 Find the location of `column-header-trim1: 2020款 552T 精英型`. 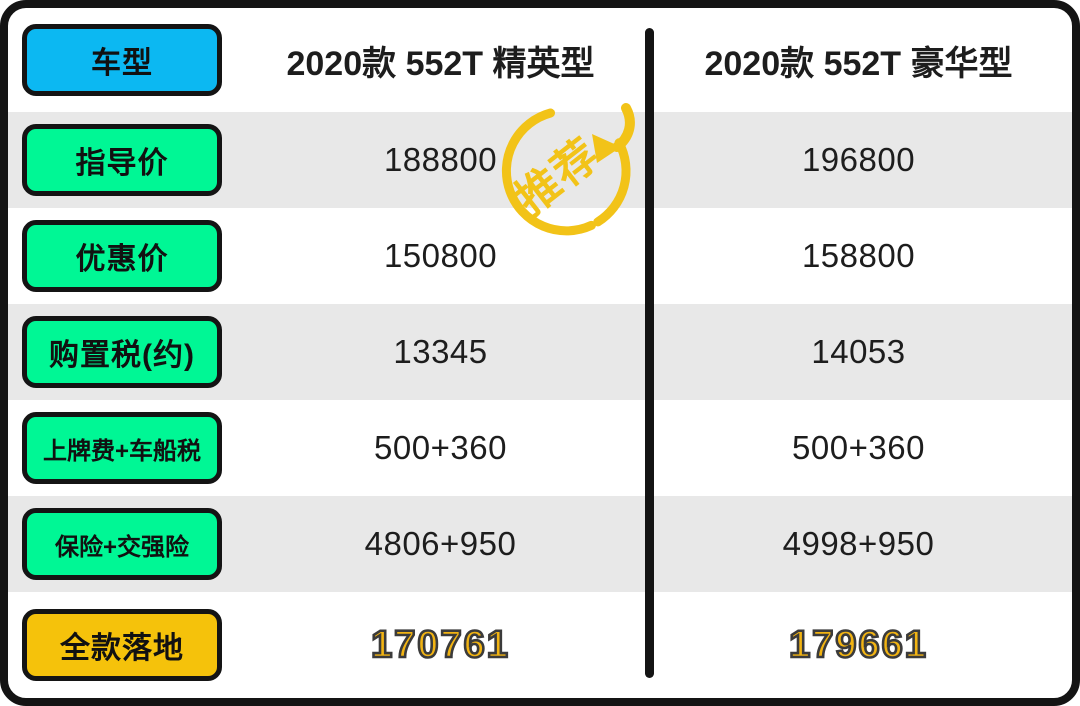

column-header-trim1: 2020款 552T 精英型 is located at coordinates (440, 63).